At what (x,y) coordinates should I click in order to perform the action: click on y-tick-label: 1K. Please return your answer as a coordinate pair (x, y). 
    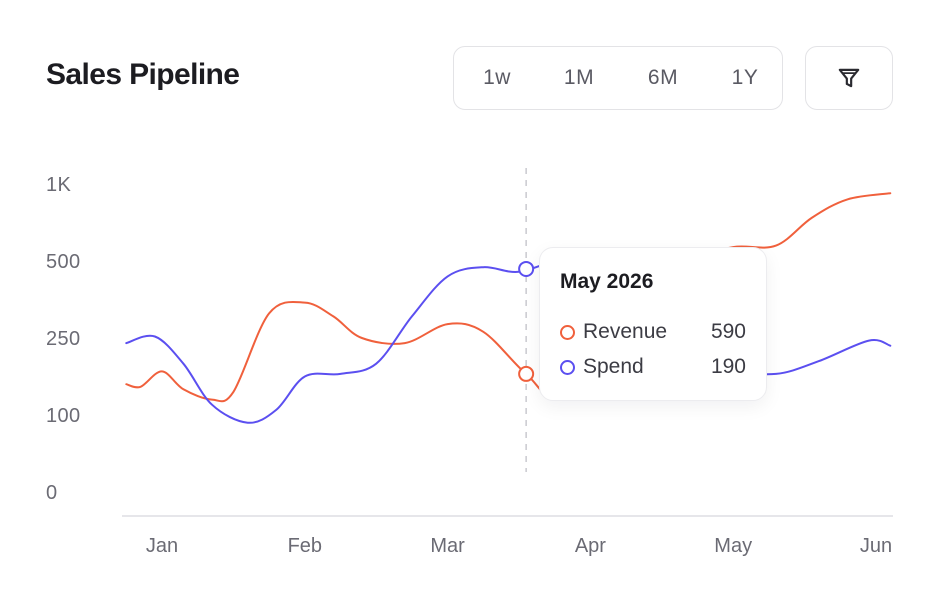
    Looking at the image, I should click on (59, 185).